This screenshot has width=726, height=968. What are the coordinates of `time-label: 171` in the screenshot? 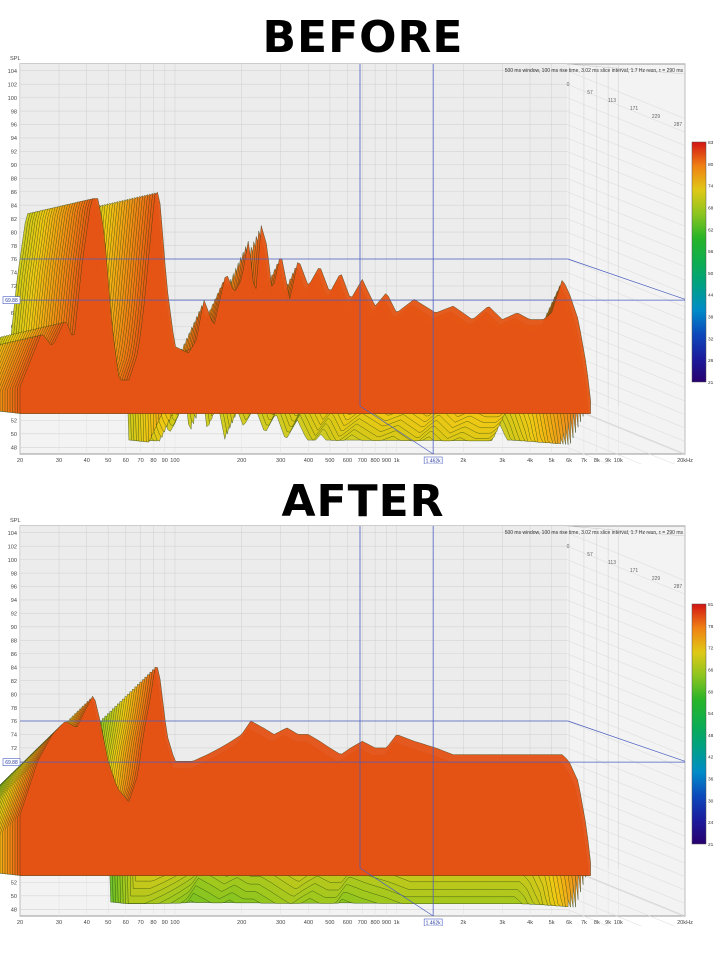 It's located at (634, 109).